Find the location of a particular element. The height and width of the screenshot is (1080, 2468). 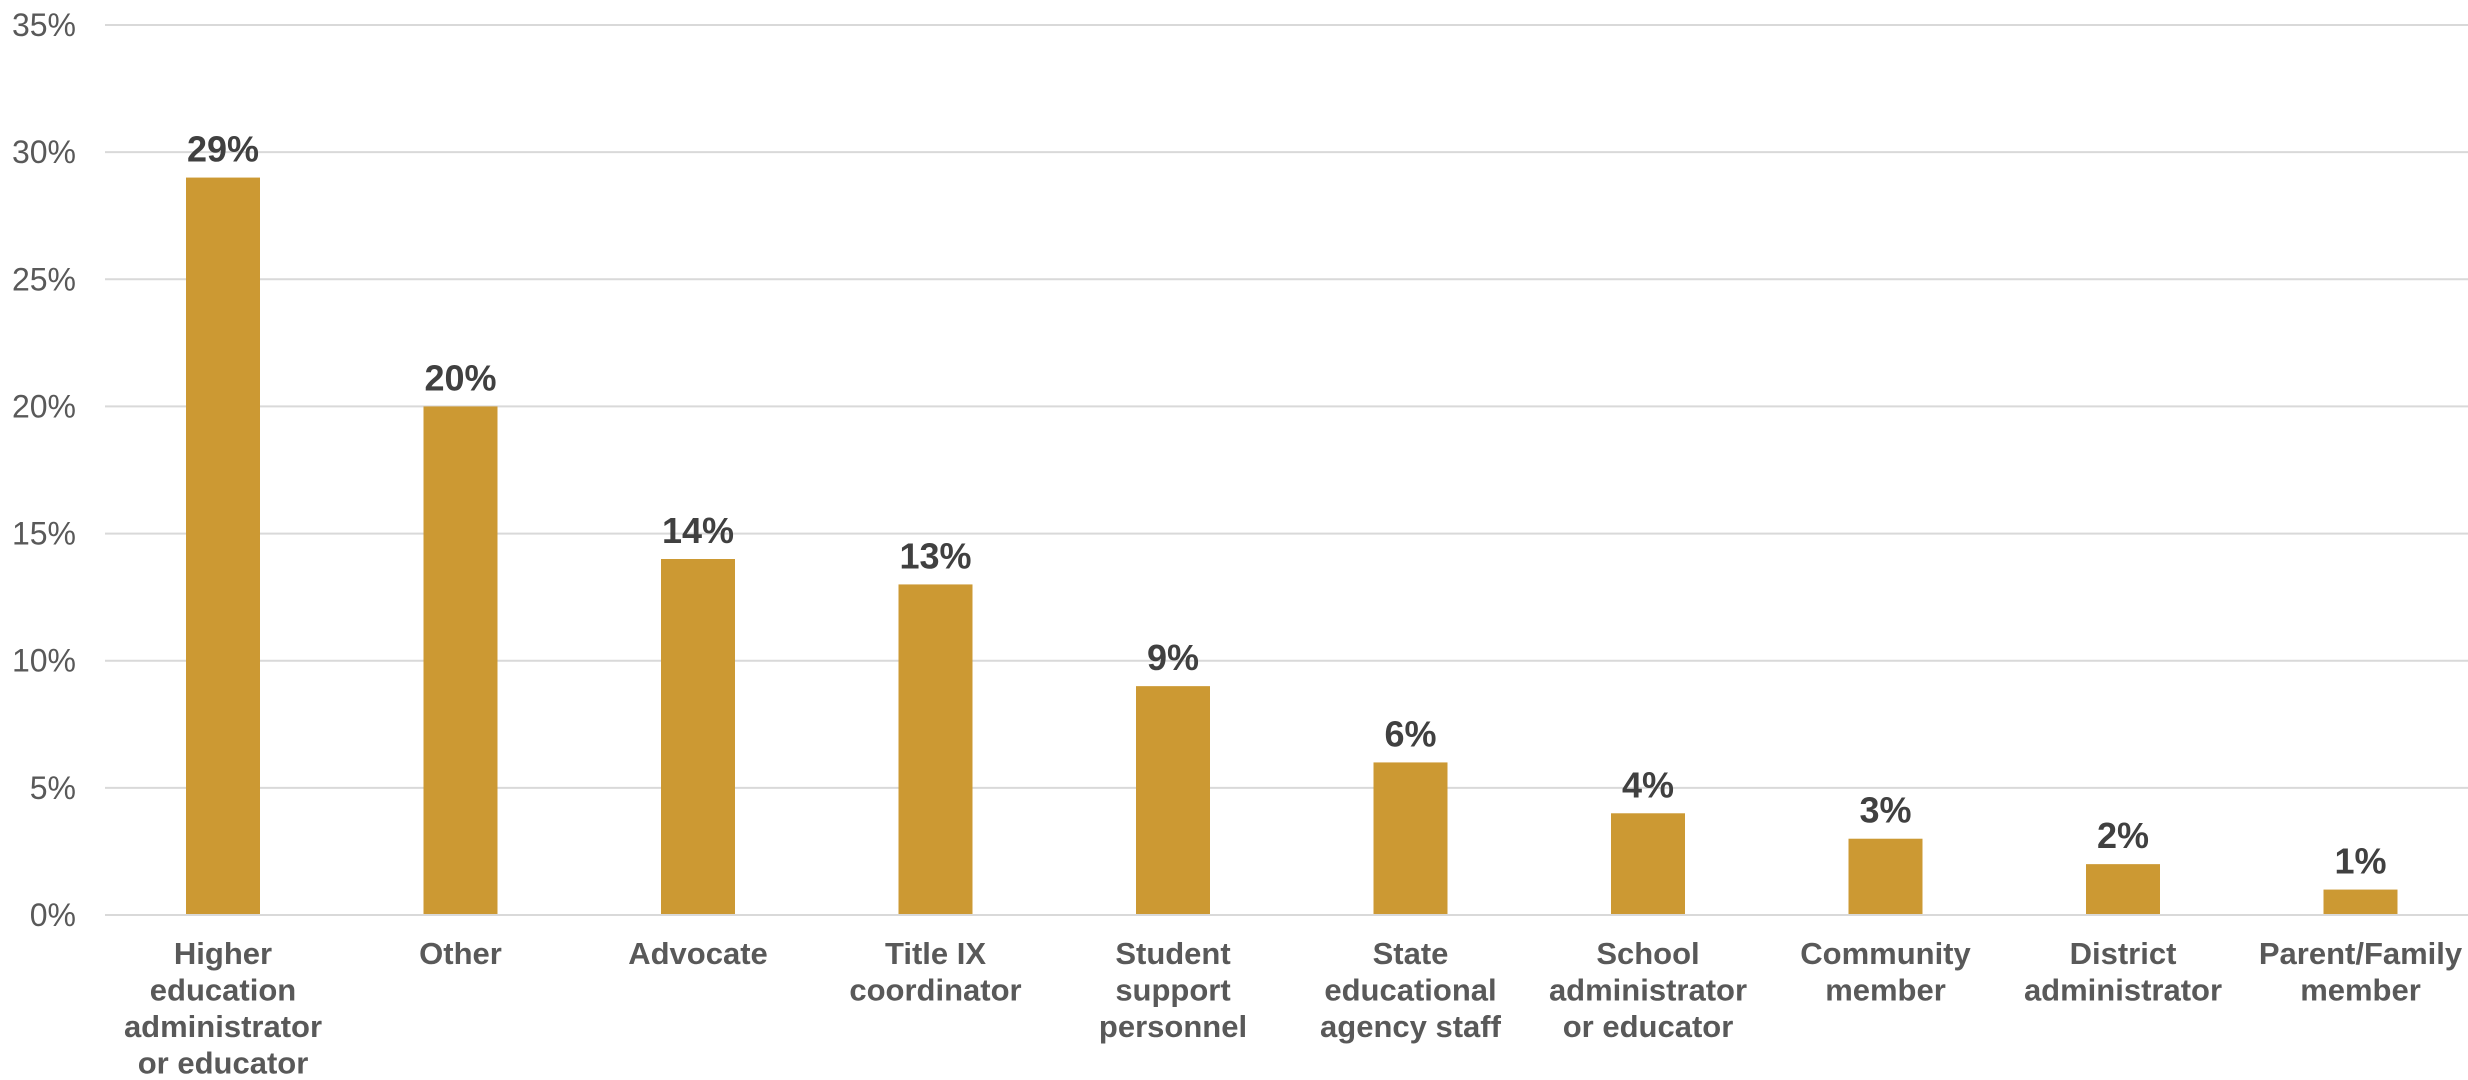

category-label: School administrator or educator is located at coordinates (1648, 990).